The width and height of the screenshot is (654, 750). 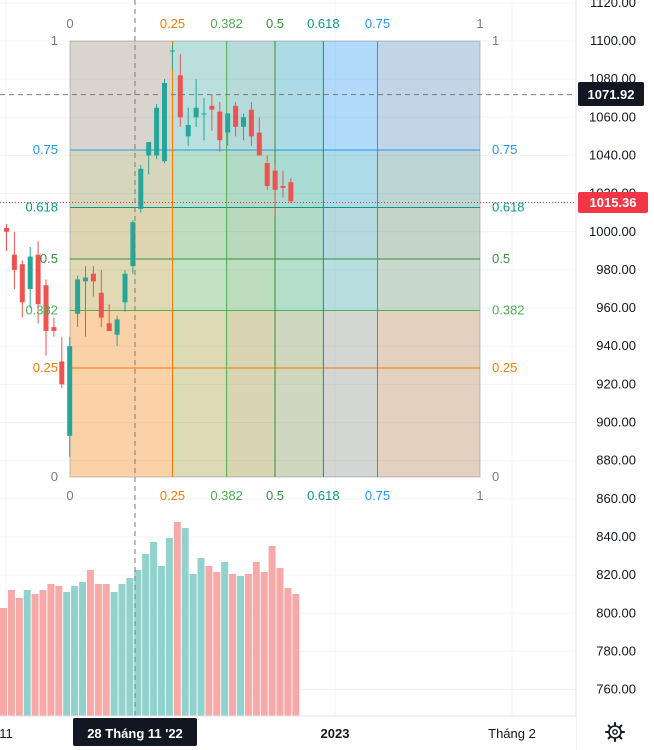 I want to click on crosshair-time-tag, so click(x=135, y=732).